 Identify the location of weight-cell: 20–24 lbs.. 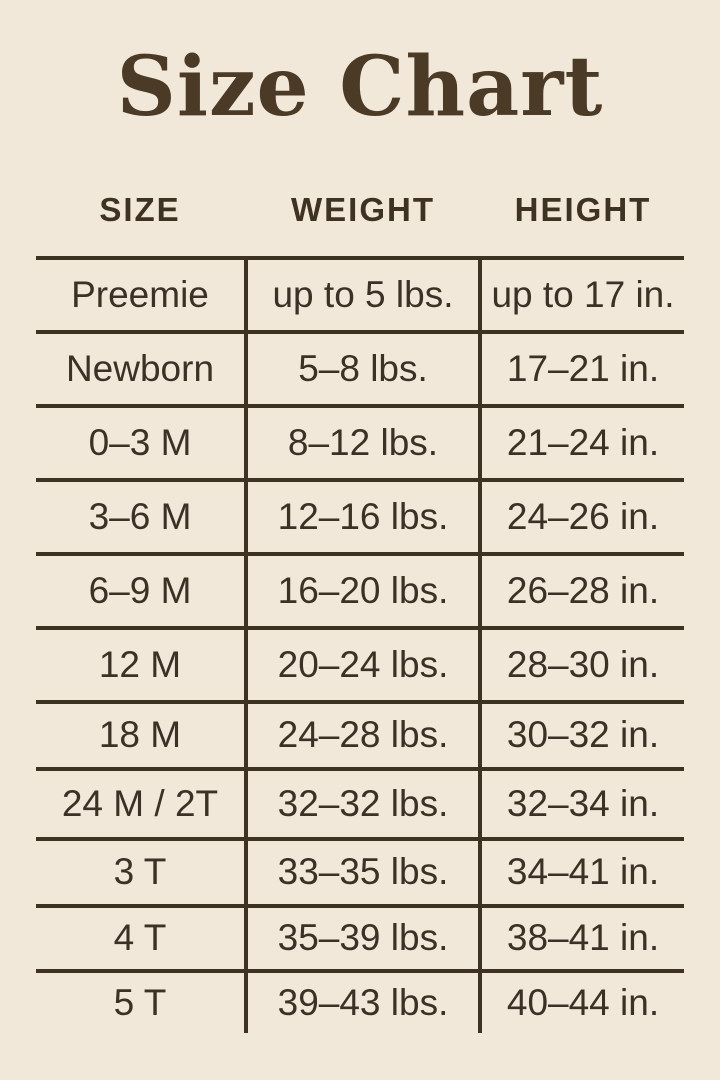
(363, 664).